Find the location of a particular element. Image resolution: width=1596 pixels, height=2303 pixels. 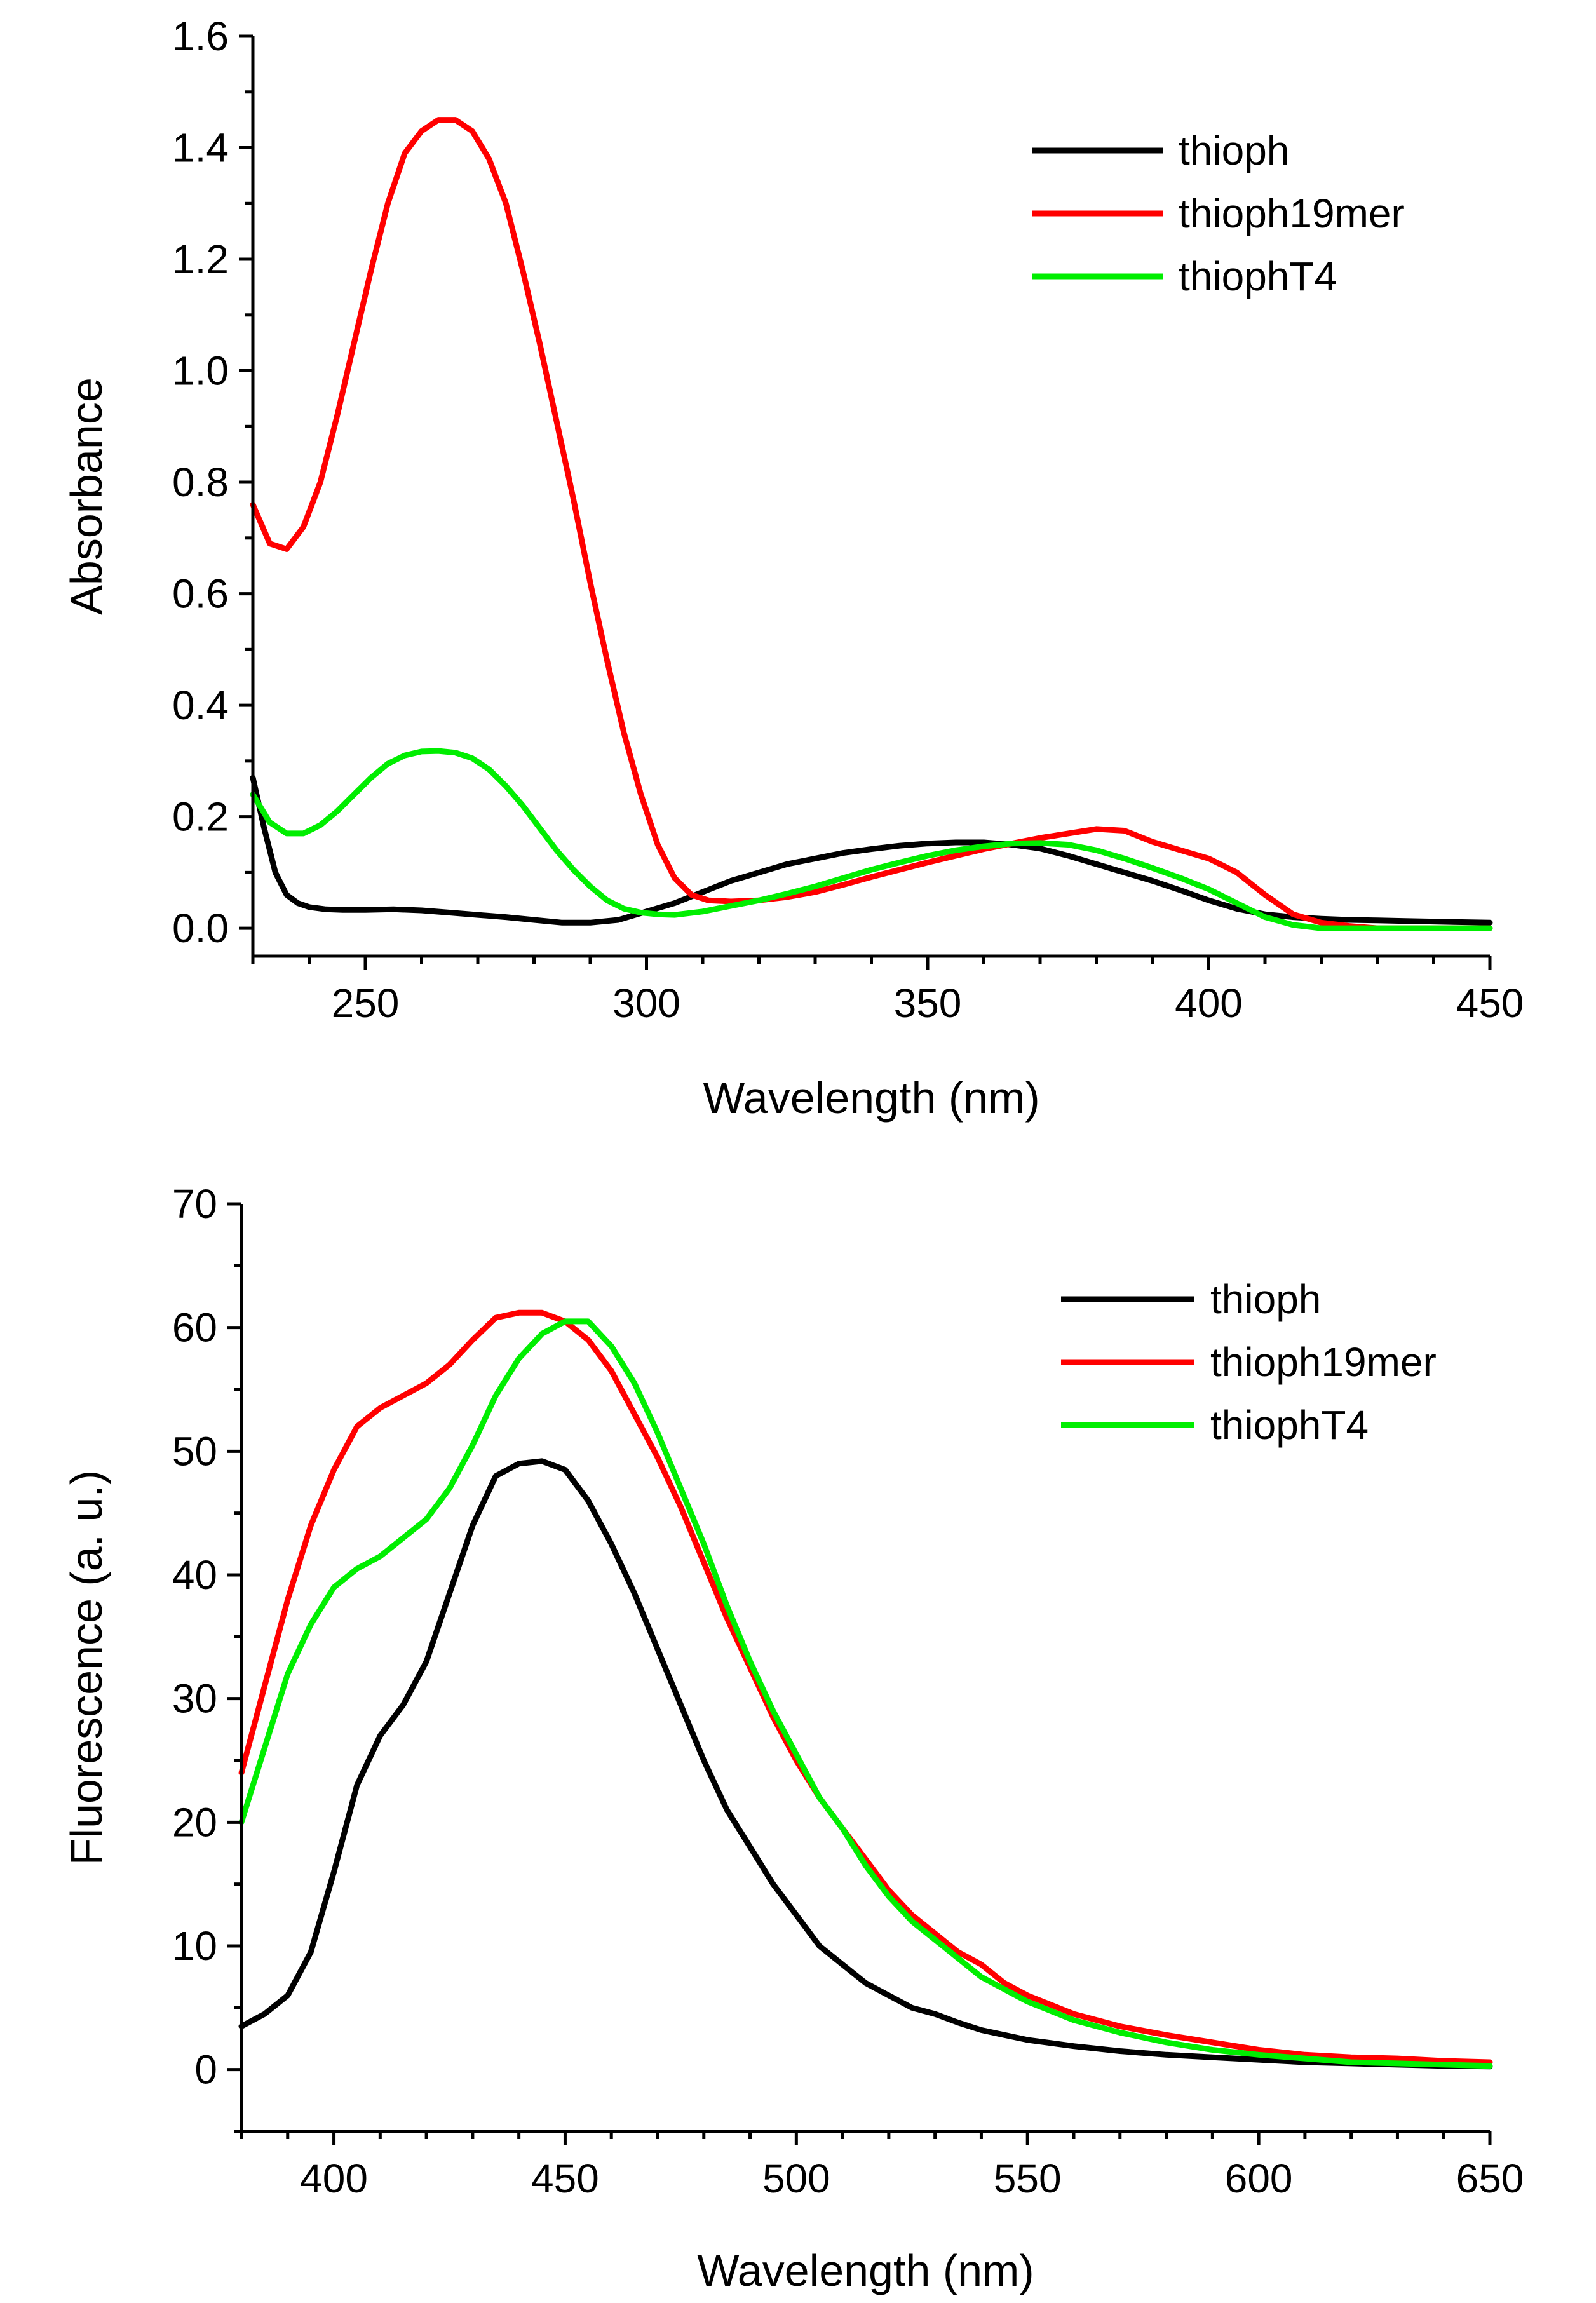

y-tick-label: 10 is located at coordinates (194, 1946).